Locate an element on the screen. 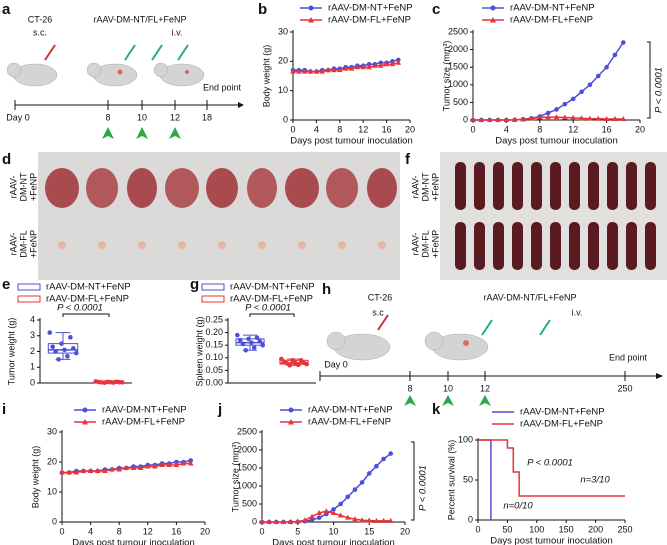 The width and height of the screenshot is (667, 545). day-label: 10 is located at coordinates (142, 117).